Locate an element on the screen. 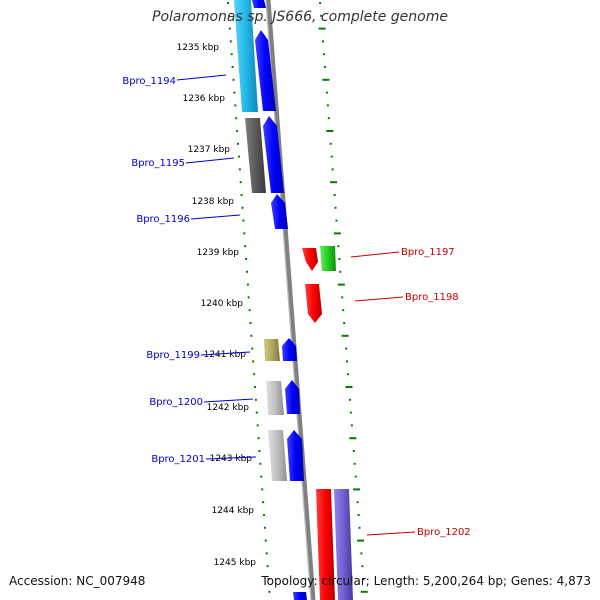 This screenshot has height=600, width=600. gene-label-bpro-1196: Bpro_1196 is located at coordinates (163, 219).